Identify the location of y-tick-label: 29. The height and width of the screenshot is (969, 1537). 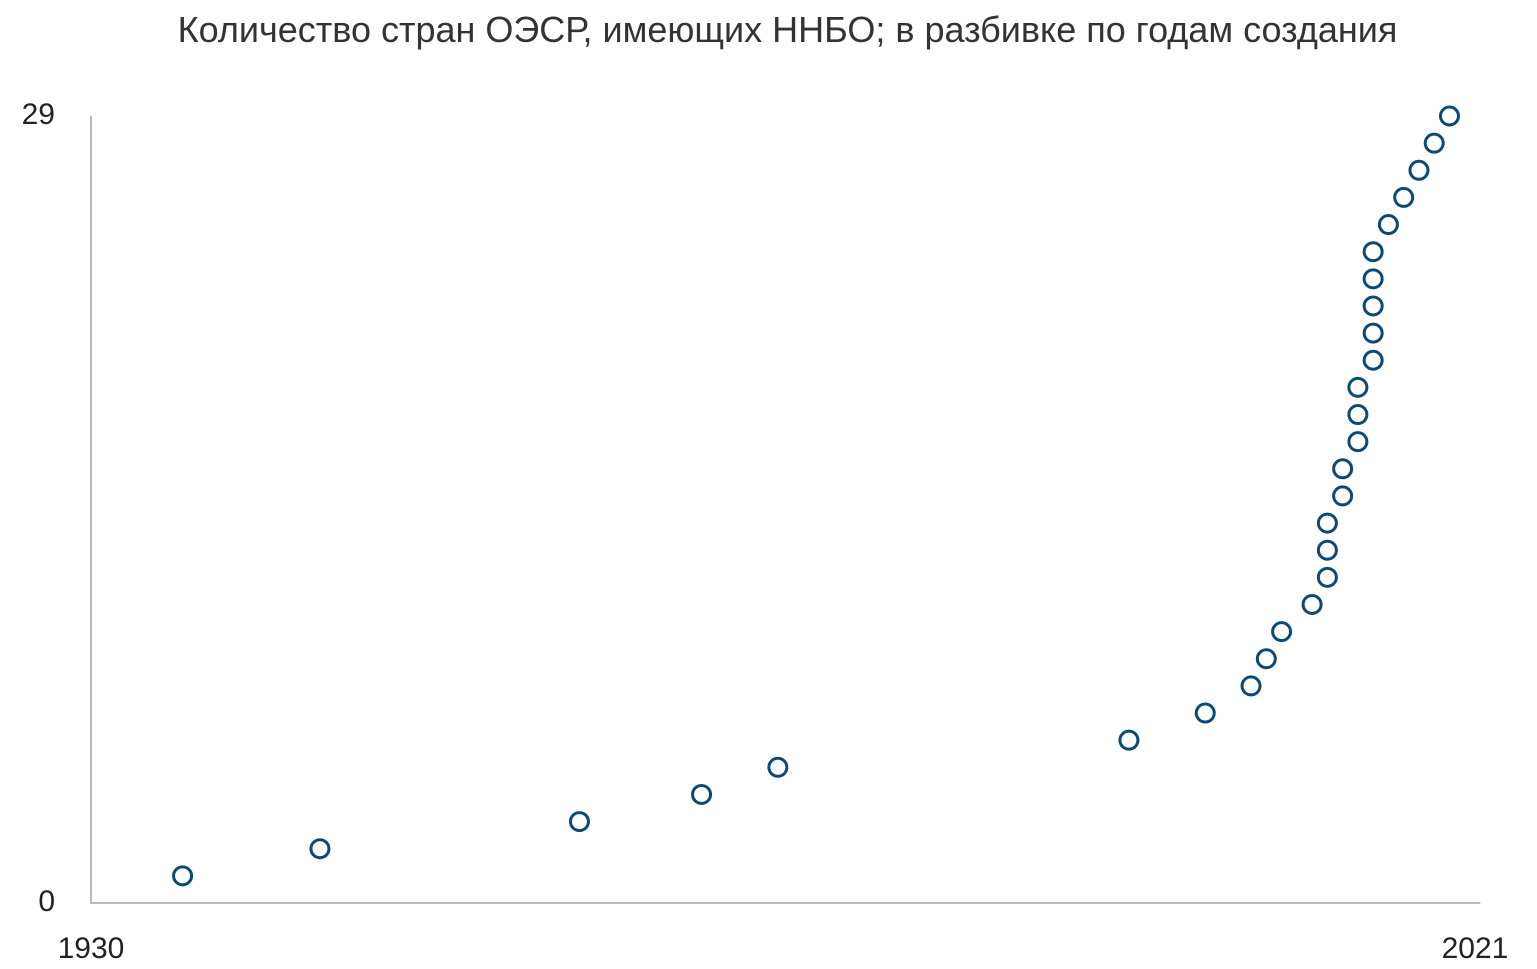
(38, 114).